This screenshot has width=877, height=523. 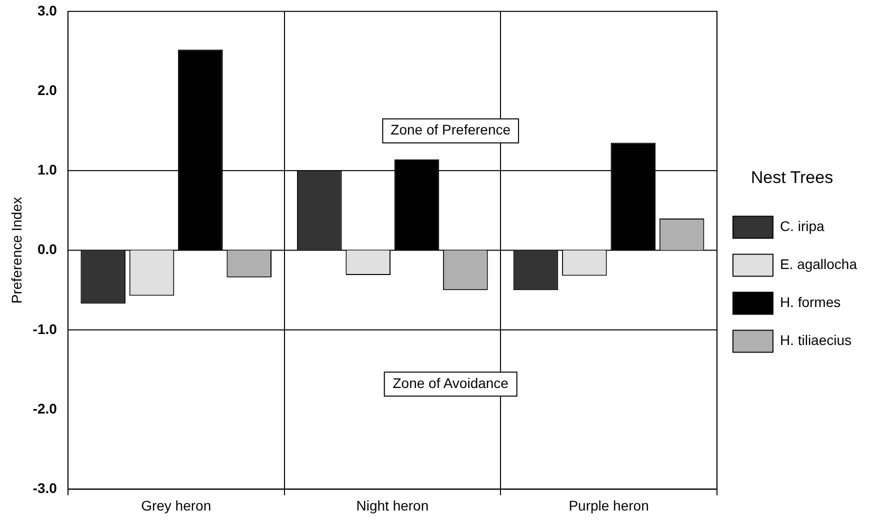 What do you see at coordinates (802, 226) in the screenshot?
I see `legend-label: C. iripa` at bounding box center [802, 226].